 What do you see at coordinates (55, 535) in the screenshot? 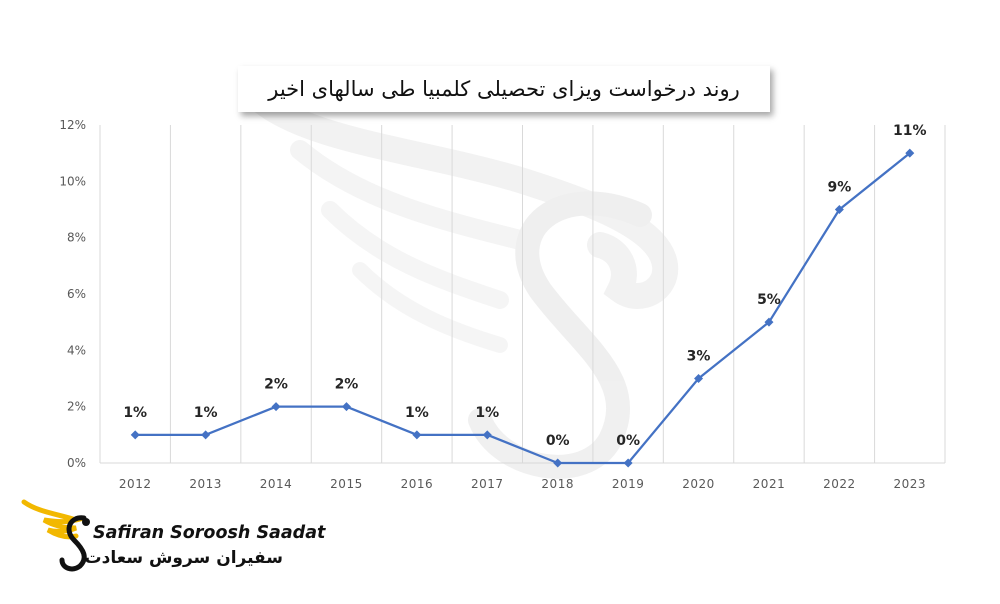
I see `eagle-wing-icon` at bounding box center [55, 535].